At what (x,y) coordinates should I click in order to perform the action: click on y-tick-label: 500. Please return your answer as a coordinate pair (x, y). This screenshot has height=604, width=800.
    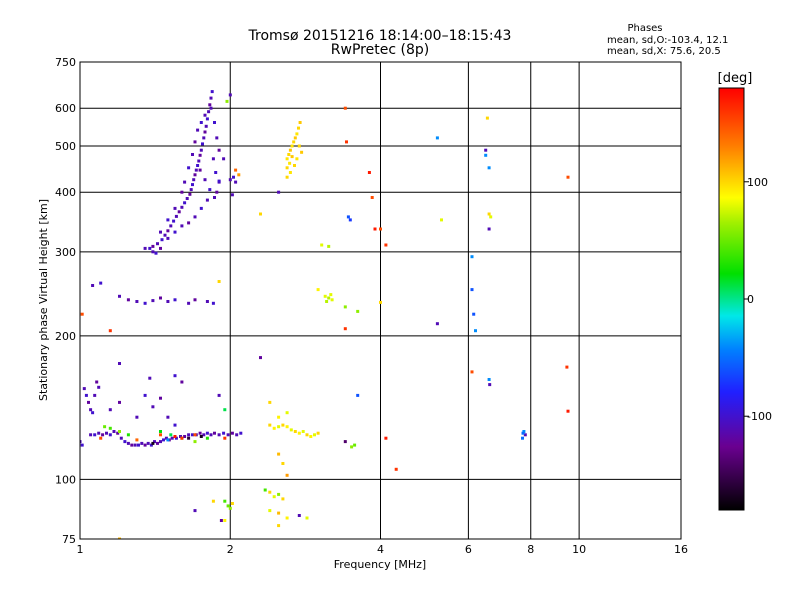
    Looking at the image, I should click on (65, 146).